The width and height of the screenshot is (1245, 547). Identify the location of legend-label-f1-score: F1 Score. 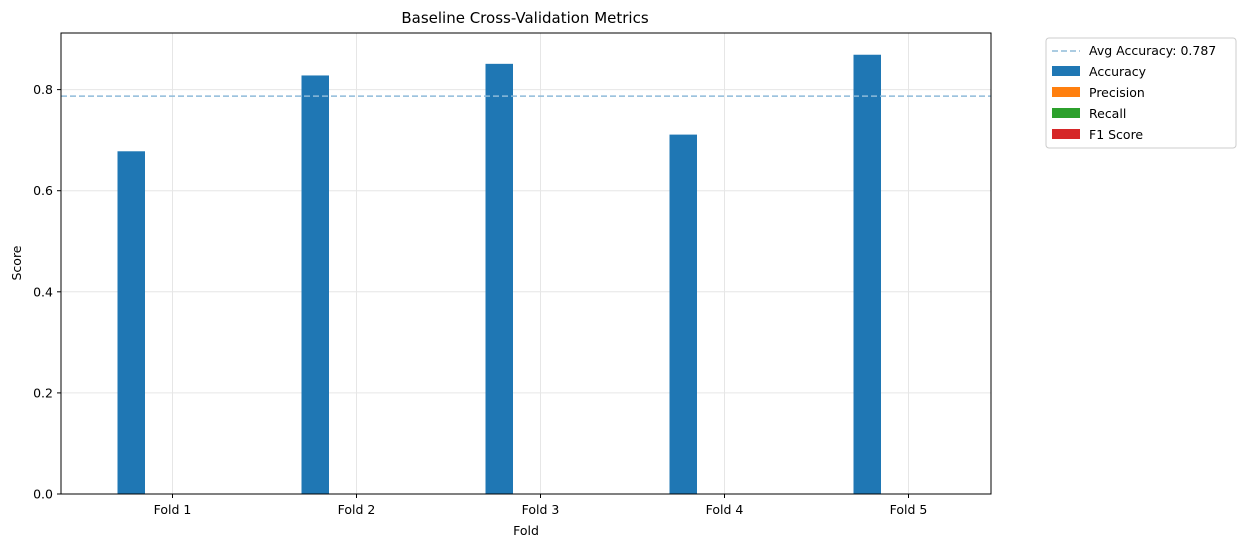
(1116, 134).